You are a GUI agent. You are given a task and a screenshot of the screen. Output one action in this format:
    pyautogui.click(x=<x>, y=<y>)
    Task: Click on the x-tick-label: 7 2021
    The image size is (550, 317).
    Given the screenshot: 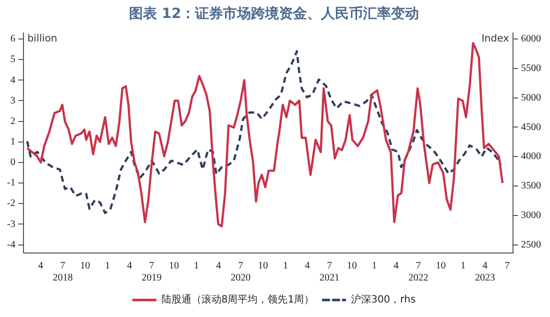 What is the action you would take?
    pyautogui.click(x=329, y=272)
    